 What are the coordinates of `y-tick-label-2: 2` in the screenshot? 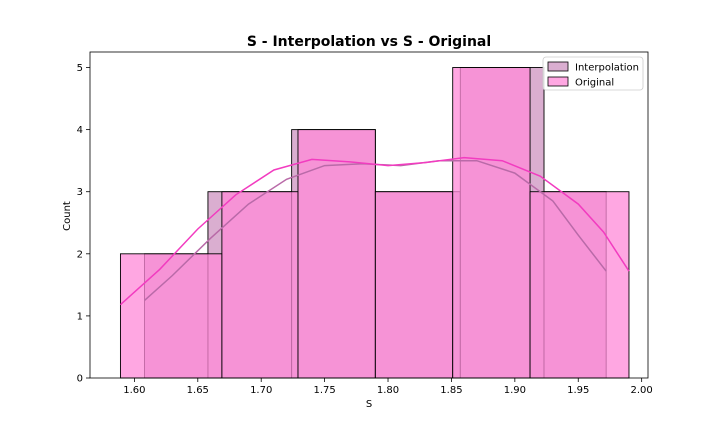 It's located at (80, 254).